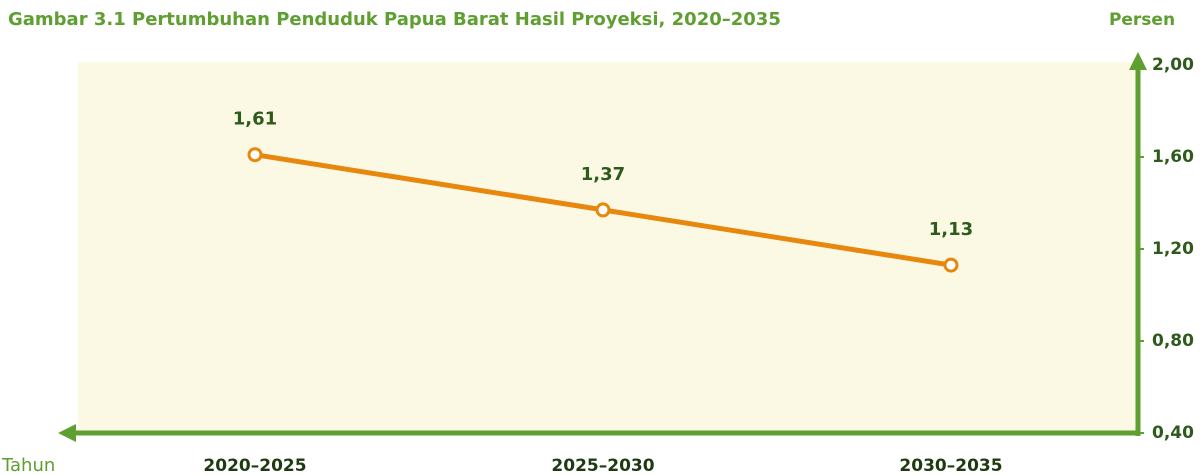  I want to click on data-label: 1,37, so click(603, 174).